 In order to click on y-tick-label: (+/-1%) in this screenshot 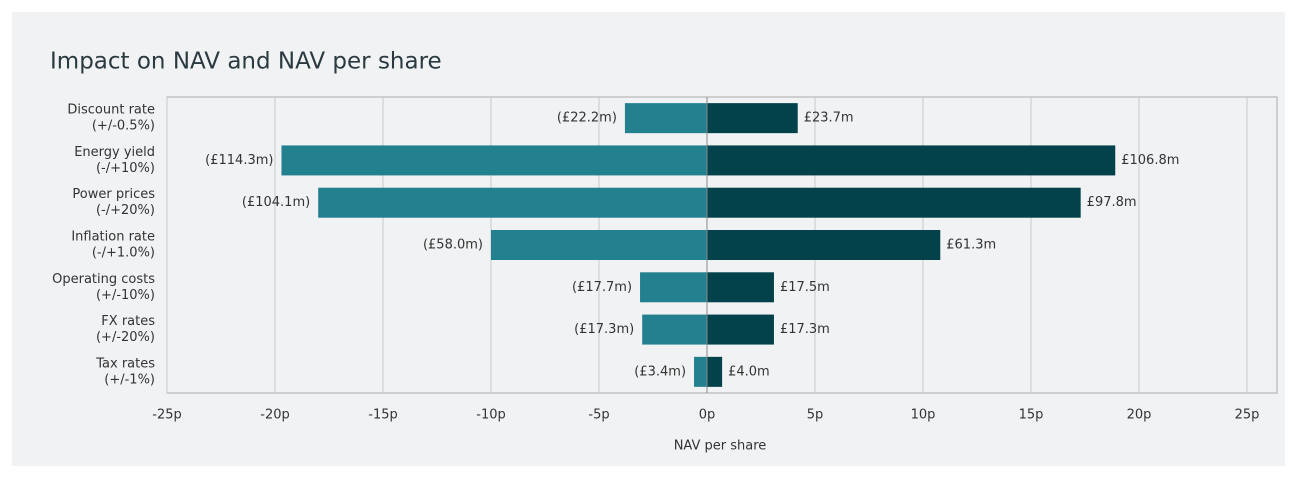, I will do `click(129, 379)`.